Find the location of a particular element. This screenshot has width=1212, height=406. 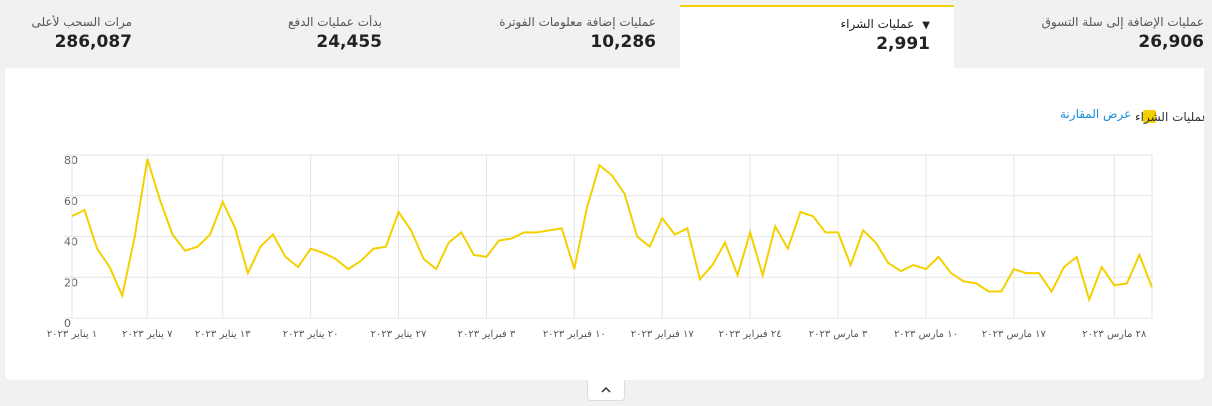

x-tick-label: ١٠ فبراير ٢٠٢٣ is located at coordinates (574, 334).